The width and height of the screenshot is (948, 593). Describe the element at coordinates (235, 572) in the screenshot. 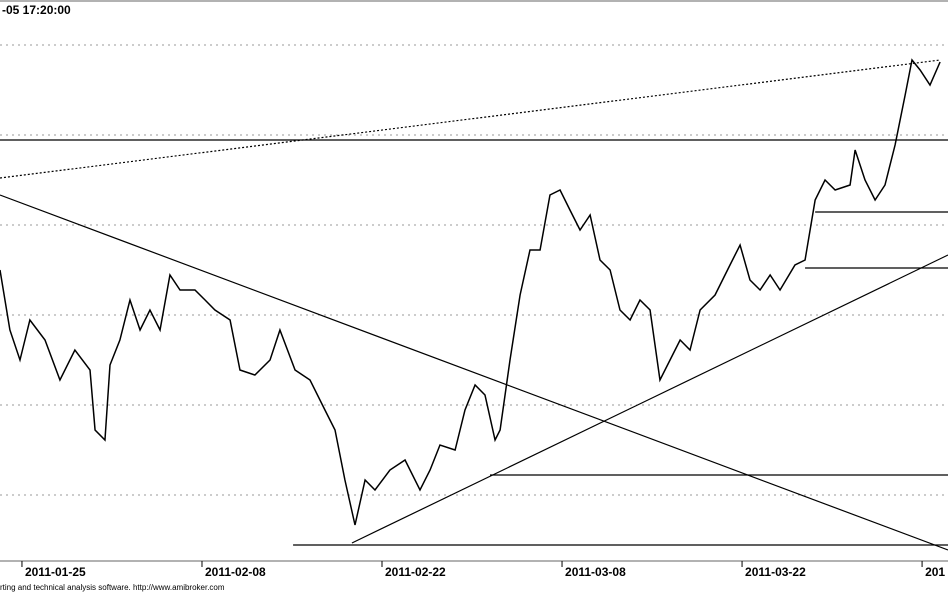

I see `x-tick-label: 2011-02-08` at that location.